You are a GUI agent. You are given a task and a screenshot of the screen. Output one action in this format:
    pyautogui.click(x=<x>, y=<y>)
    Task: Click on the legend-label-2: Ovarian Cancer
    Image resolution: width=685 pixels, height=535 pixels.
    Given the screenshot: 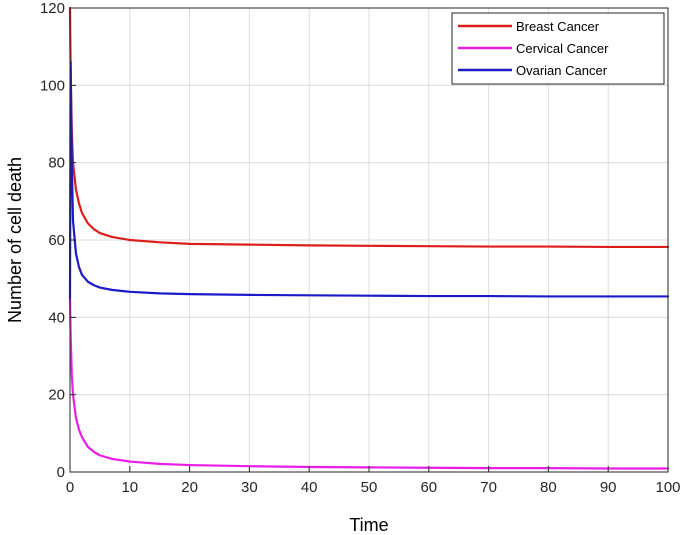 What is the action you would take?
    pyautogui.click(x=562, y=70)
    